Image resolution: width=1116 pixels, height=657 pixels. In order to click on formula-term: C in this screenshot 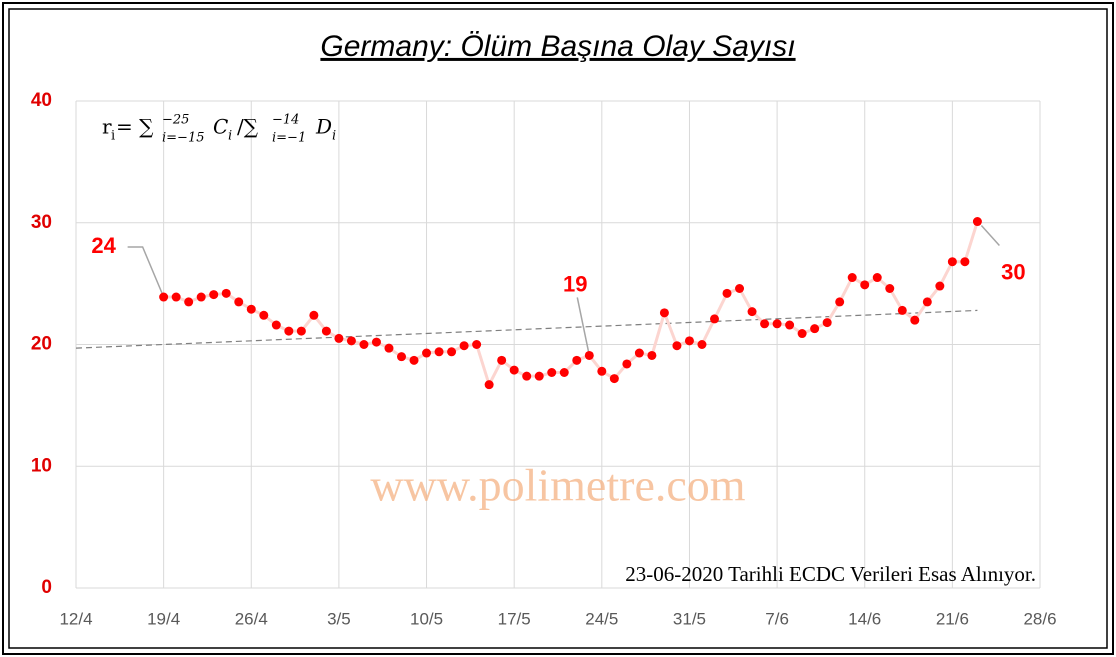, I will do `click(220, 127)`.